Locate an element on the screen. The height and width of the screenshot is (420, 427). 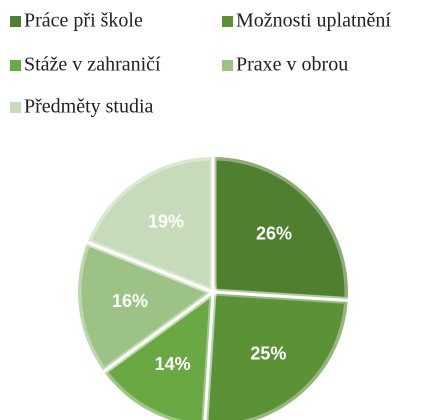
data-label: 19% is located at coordinates (166, 222).